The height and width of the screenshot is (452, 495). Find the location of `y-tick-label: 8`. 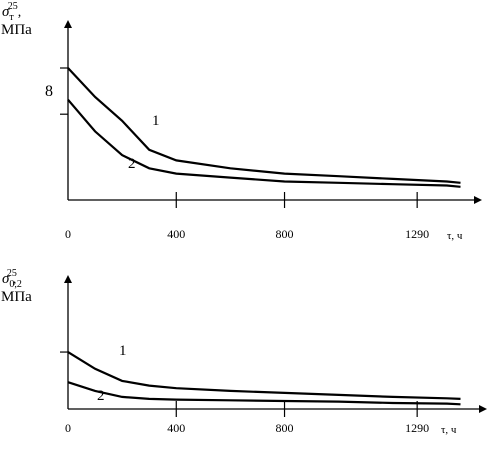

y-tick-label: 8 is located at coordinates (49, 91).